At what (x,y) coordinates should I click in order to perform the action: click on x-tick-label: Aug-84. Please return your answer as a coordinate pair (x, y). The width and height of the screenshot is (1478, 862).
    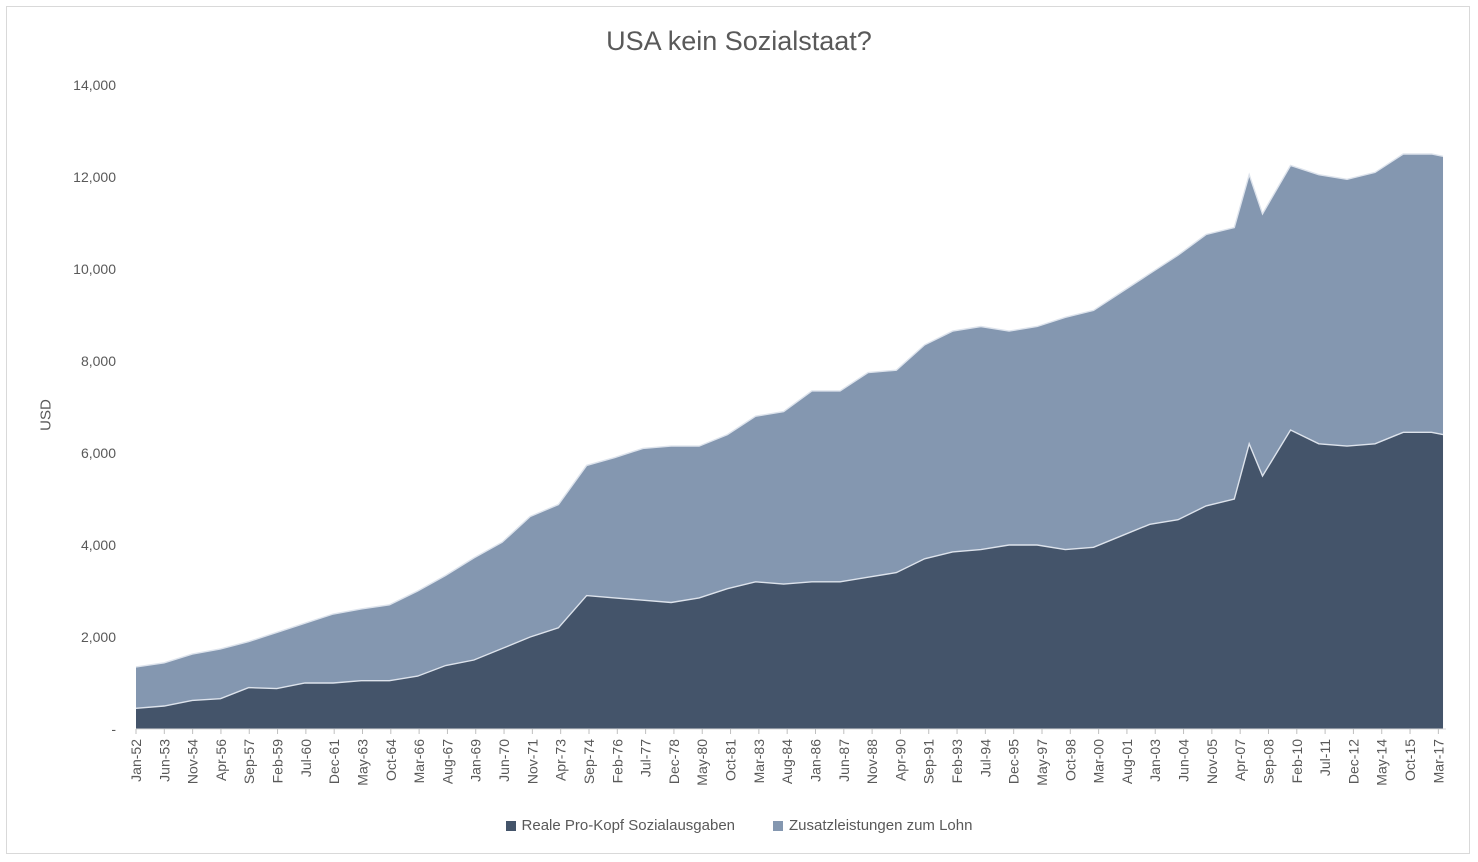
    Looking at the image, I should click on (787, 761).